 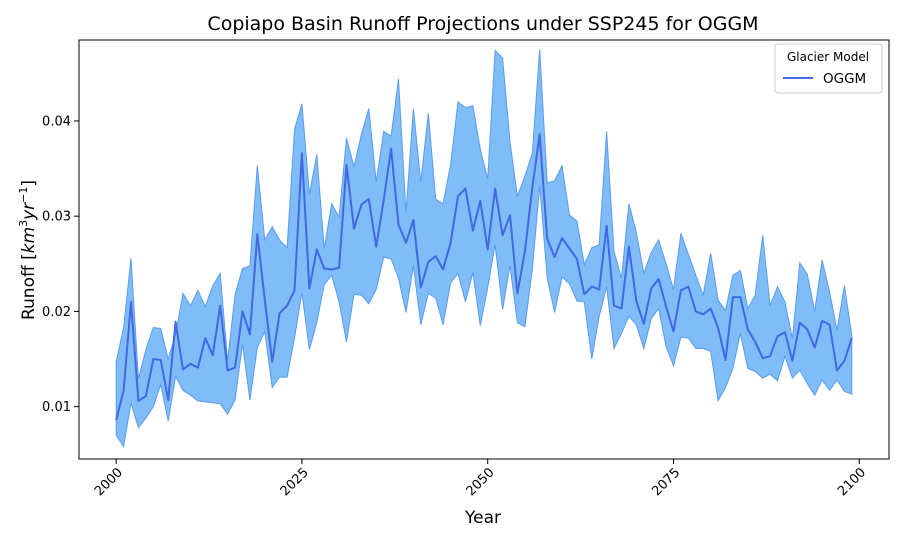 What do you see at coordinates (481, 482) in the screenshot?
I see `x-tick-label-2050: 2050` at bounding box center [481, 482].